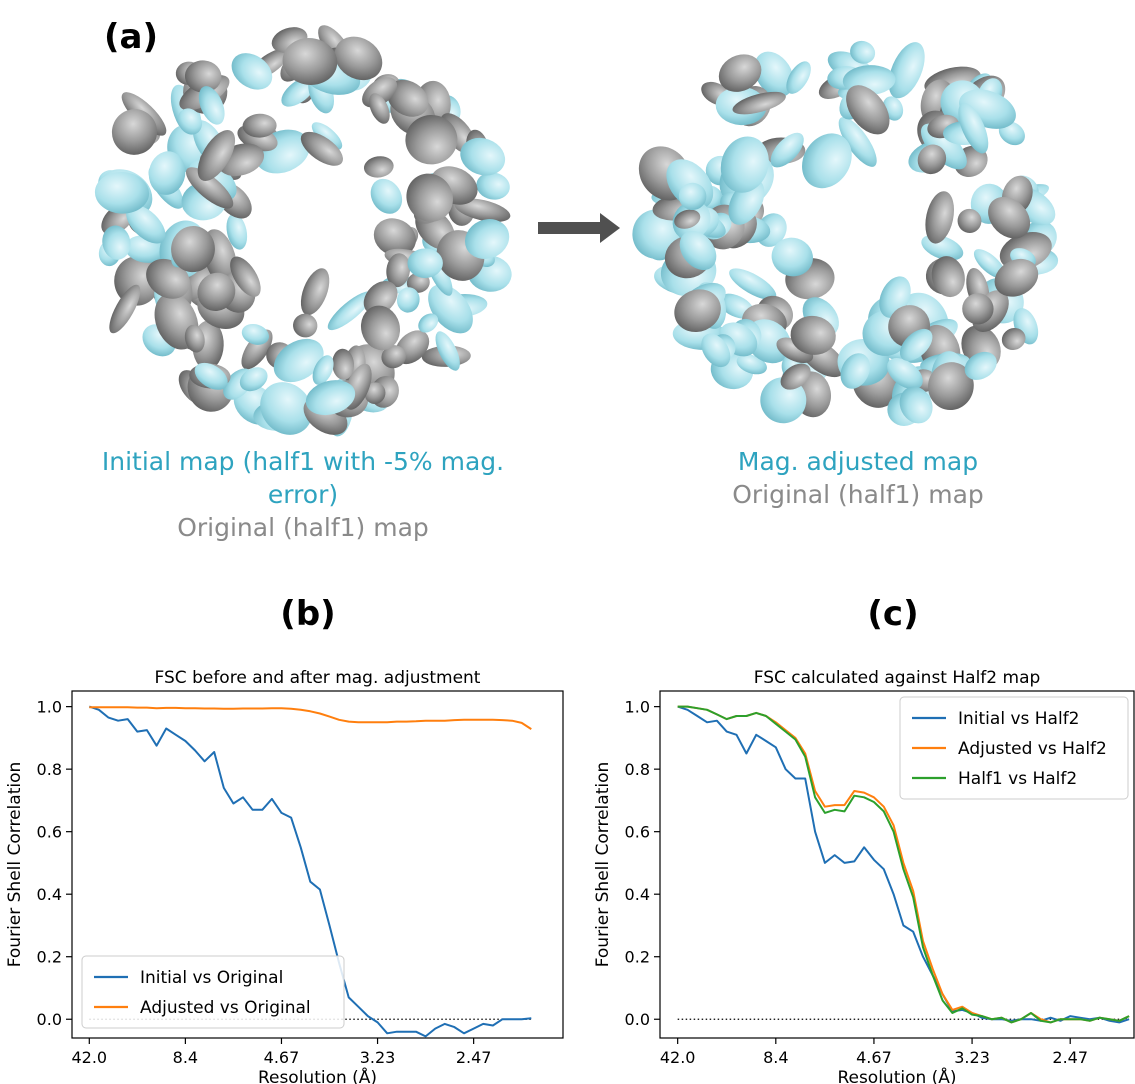  I want to click on legend-entry: Adjusted vs Original, so click(225, 1008).